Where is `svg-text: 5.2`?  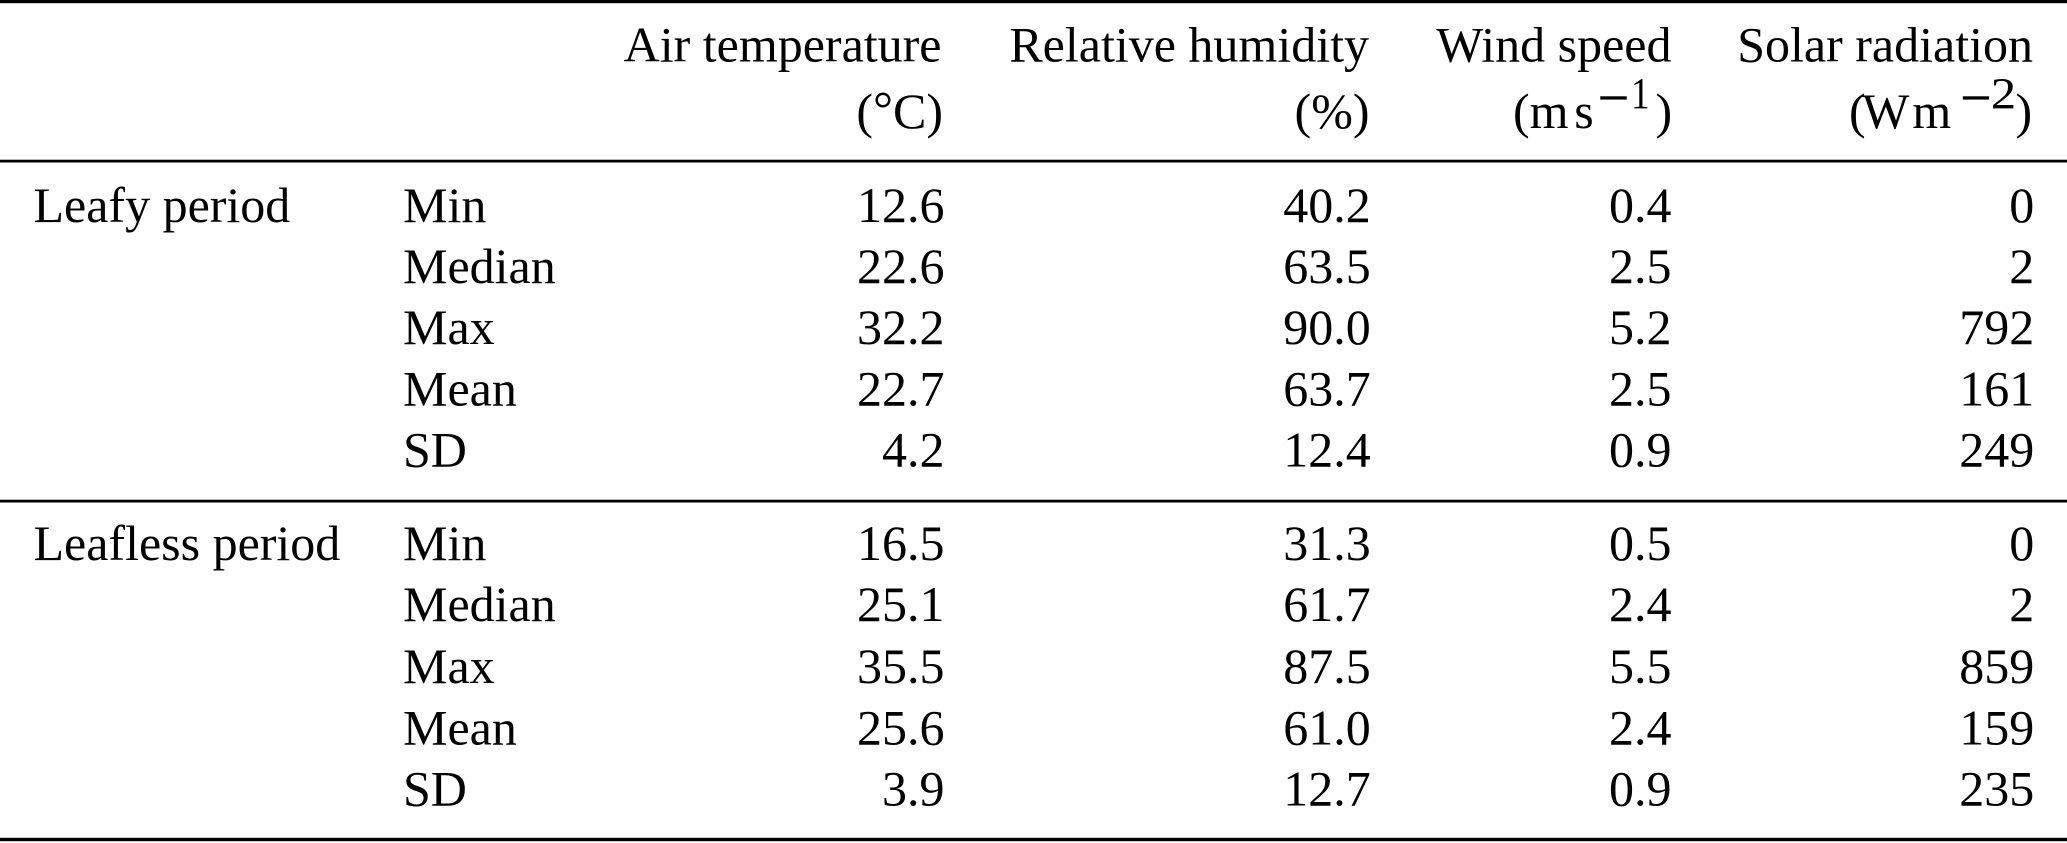 svg-text: 5.2 is located at coordinates (1640, 327).